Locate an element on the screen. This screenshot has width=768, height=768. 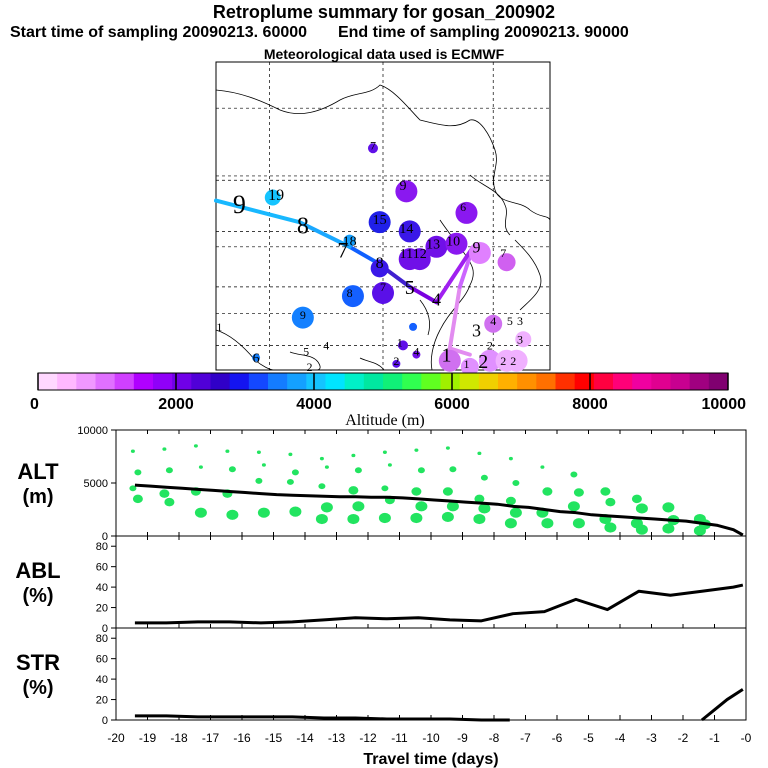
xtick-label: -2 is located at coordinates (683, 738).